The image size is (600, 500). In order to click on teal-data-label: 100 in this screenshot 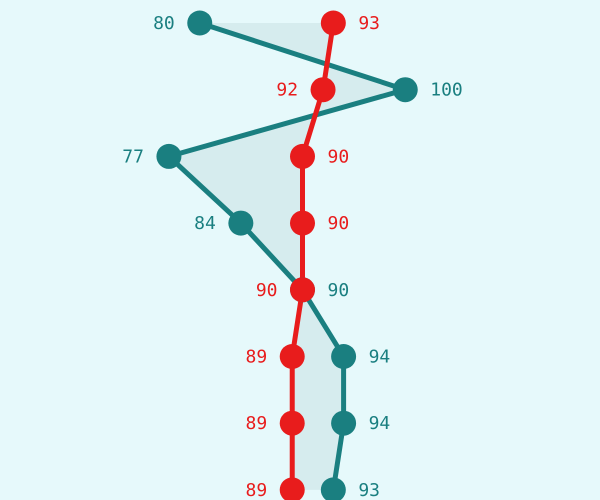, I will do `click(446, 90)`.